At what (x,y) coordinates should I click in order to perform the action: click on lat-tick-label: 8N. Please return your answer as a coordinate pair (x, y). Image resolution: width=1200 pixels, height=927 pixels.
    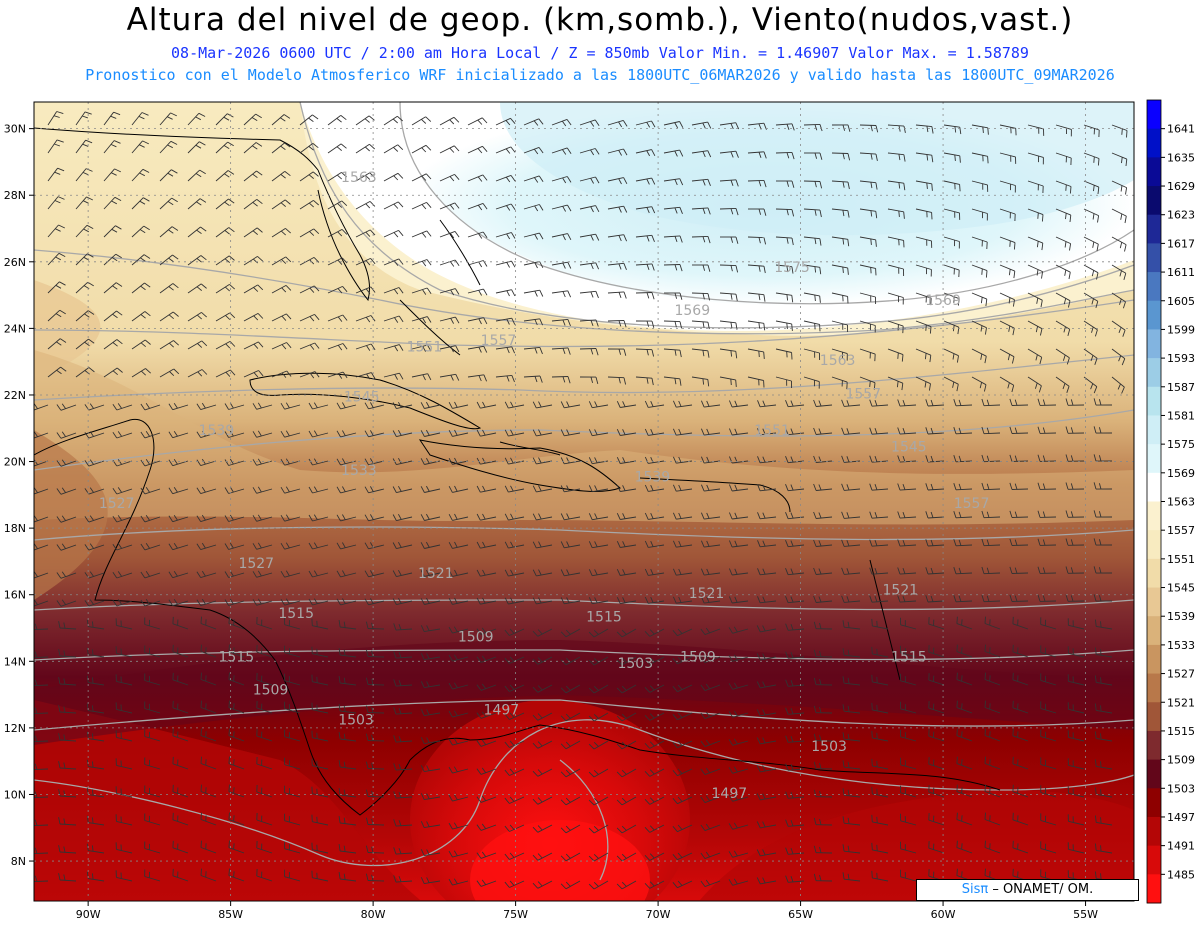
    Looking at the image, I should click on (18, 861).